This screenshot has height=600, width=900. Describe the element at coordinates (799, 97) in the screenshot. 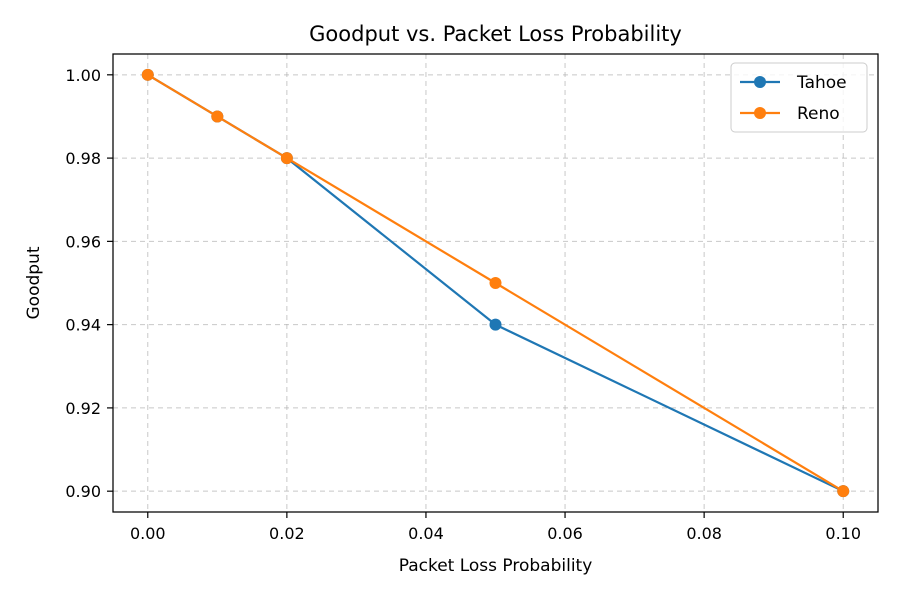

I see `legend: Tahoe Reno` at that location.